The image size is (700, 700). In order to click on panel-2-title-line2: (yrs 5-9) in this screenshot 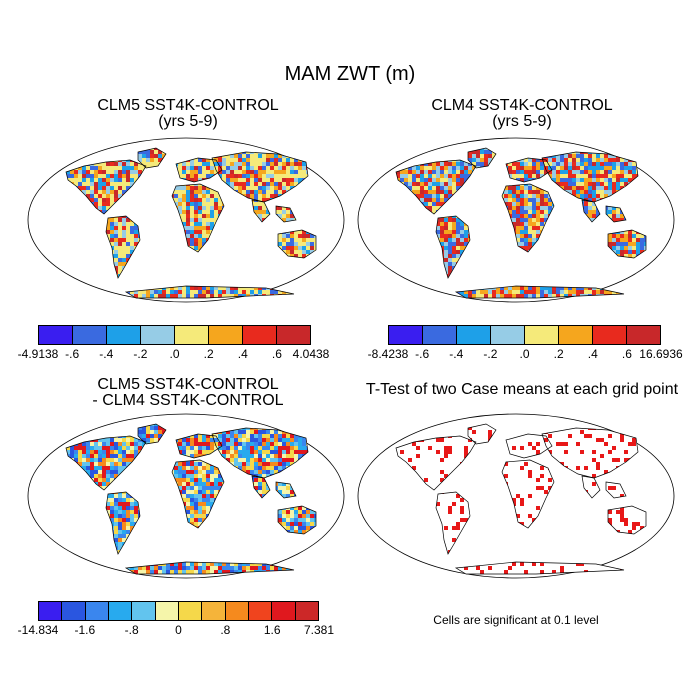, I will do `click(522, 121)`.